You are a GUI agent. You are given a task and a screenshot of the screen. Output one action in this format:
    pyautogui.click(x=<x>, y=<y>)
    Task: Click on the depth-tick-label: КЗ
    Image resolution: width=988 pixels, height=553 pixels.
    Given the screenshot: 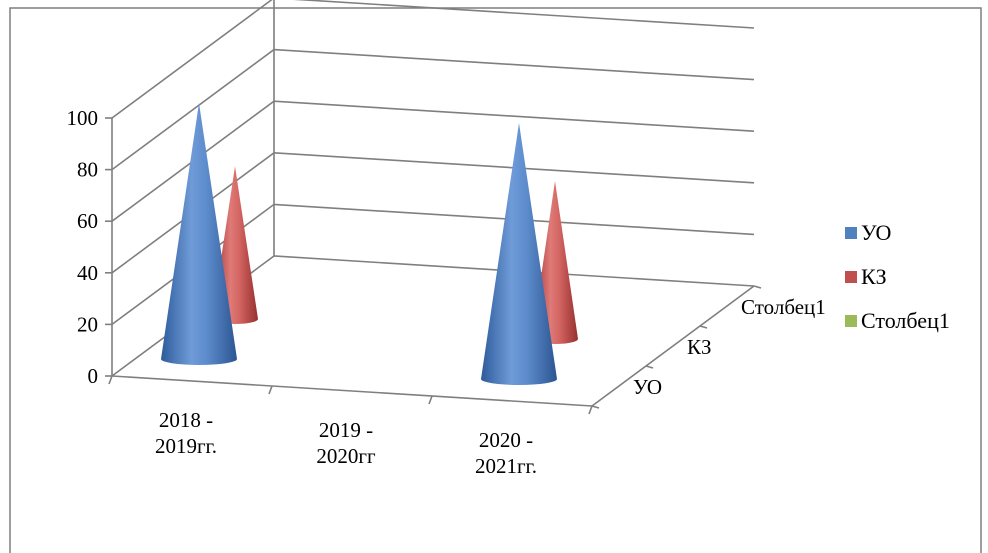 What is the action you would take?
    pyautogui.click(x=699, y=347)
    